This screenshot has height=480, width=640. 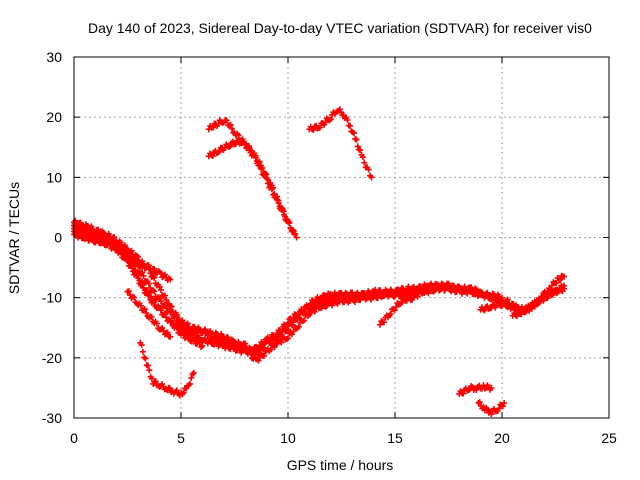 What do you see at coordinates (54, 177) in the screenshot?
I see `y-tick-label: 10` at bounding box center [54, 177].